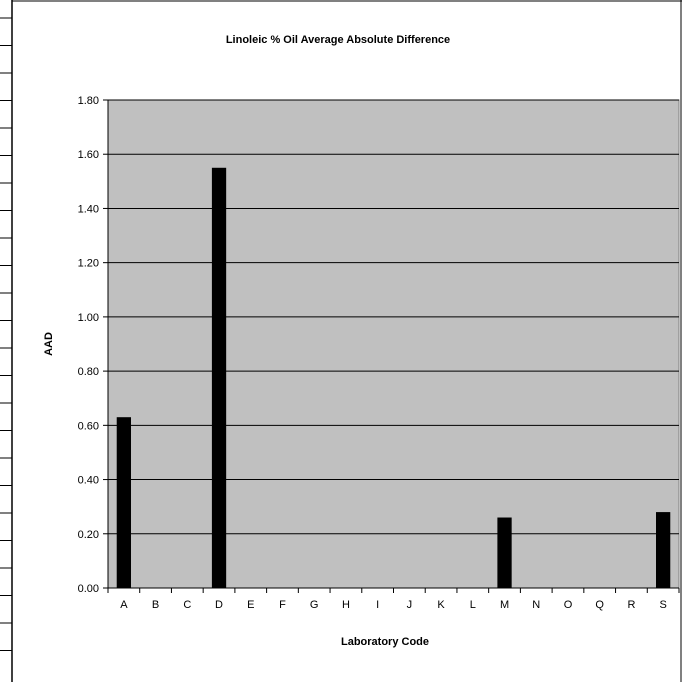 The image size is (682, 687). What do you see at coordinates (88, 345) in the screenshot?
I see `y-tick-labels: 0.00 0.20 0.40 0.60 0.80 1.00 1.20 1.40 1.60 1.80` at bounding box center [88, 345].